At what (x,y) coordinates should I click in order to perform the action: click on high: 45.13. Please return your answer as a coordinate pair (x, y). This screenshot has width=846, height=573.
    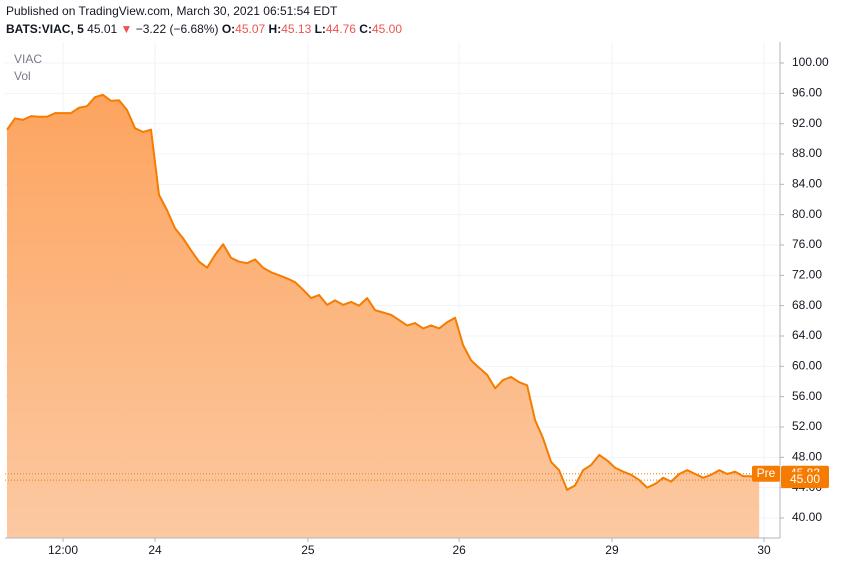
    Looking at the image, I should click on (296, 29).